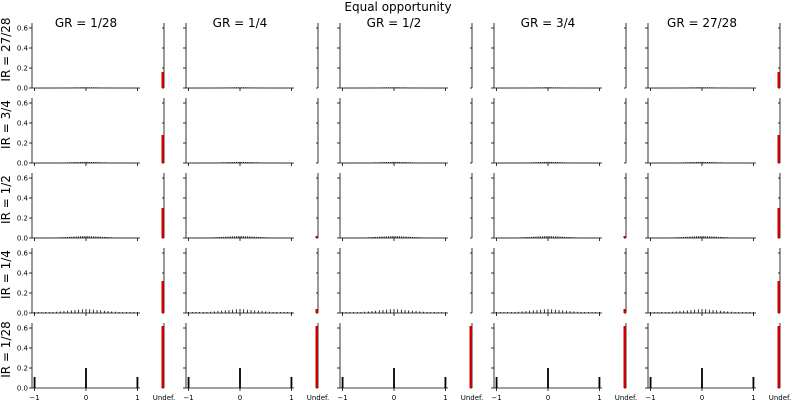 The width and height of the screenshot is (797, 400). Describe the element at coordinates (397, 7) in the screenshot. I see `figure-title: Equal opportunity` at that location.